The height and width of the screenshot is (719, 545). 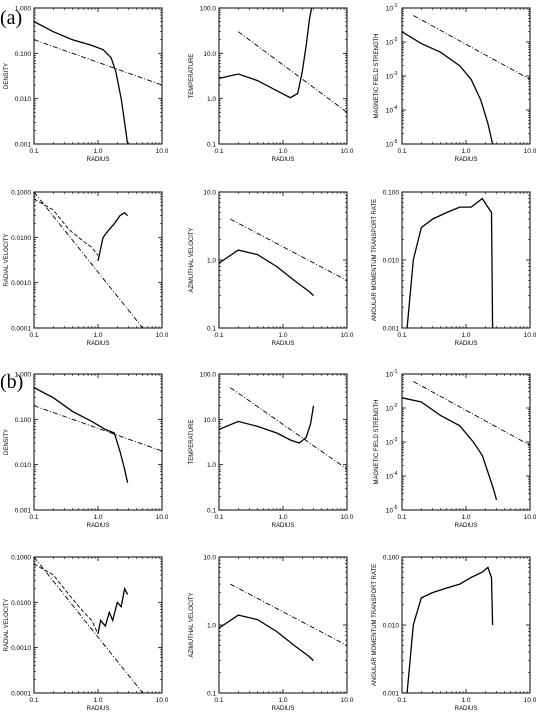 I want to click on y-tick-label: 10.0, so click(x=209, y=193).